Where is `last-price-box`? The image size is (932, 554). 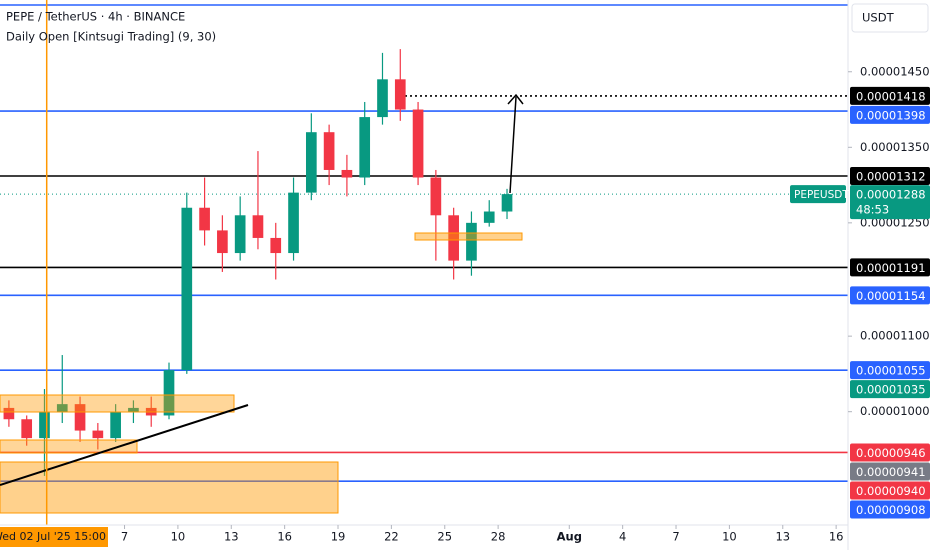
last-price-box is located at coordinates (890, 202).